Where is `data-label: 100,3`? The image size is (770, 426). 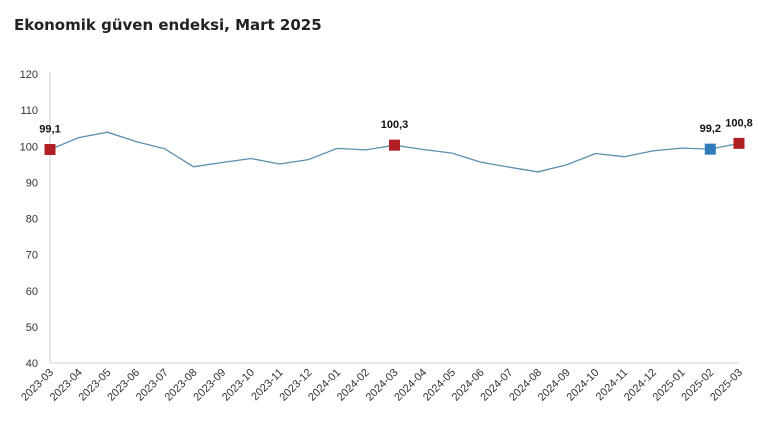 data-label: 100,3 is located at coordinates (395, 125).